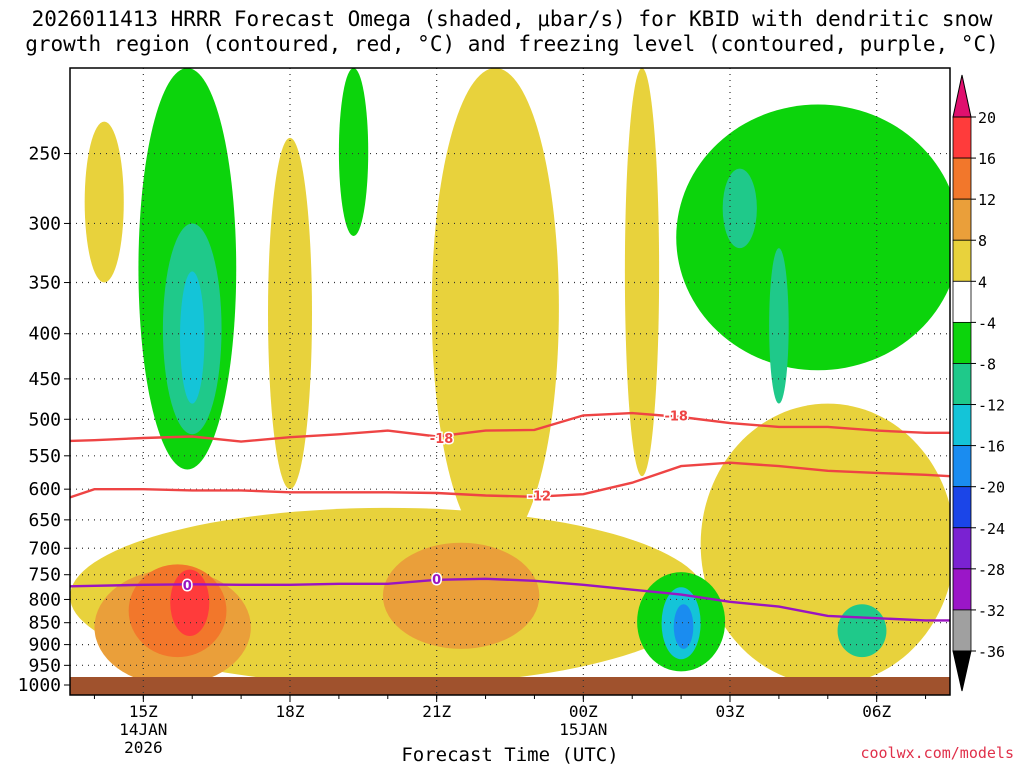 This screenshot has width=1024, height=768. Describe the element at coordinates (642, 272) in the screenshot. I see `shade-positive-01z-upper` at that location.